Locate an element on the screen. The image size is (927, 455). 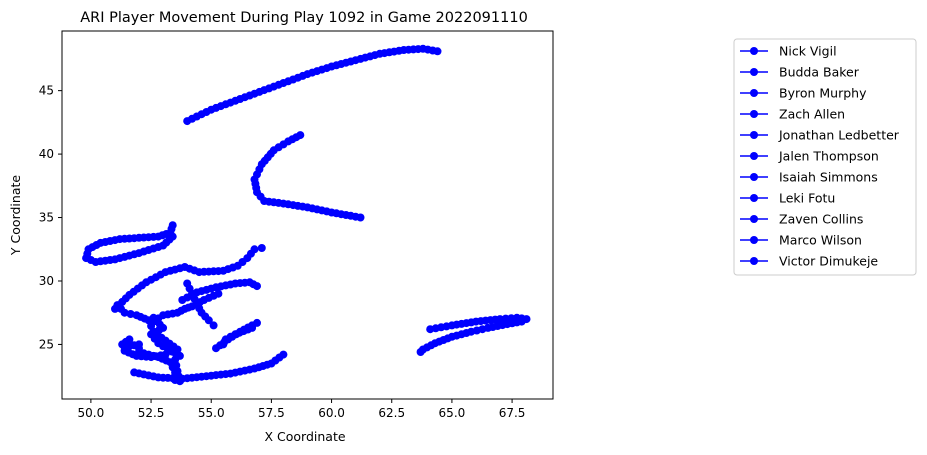
trajectory-line is located at coordinates (312, 85).